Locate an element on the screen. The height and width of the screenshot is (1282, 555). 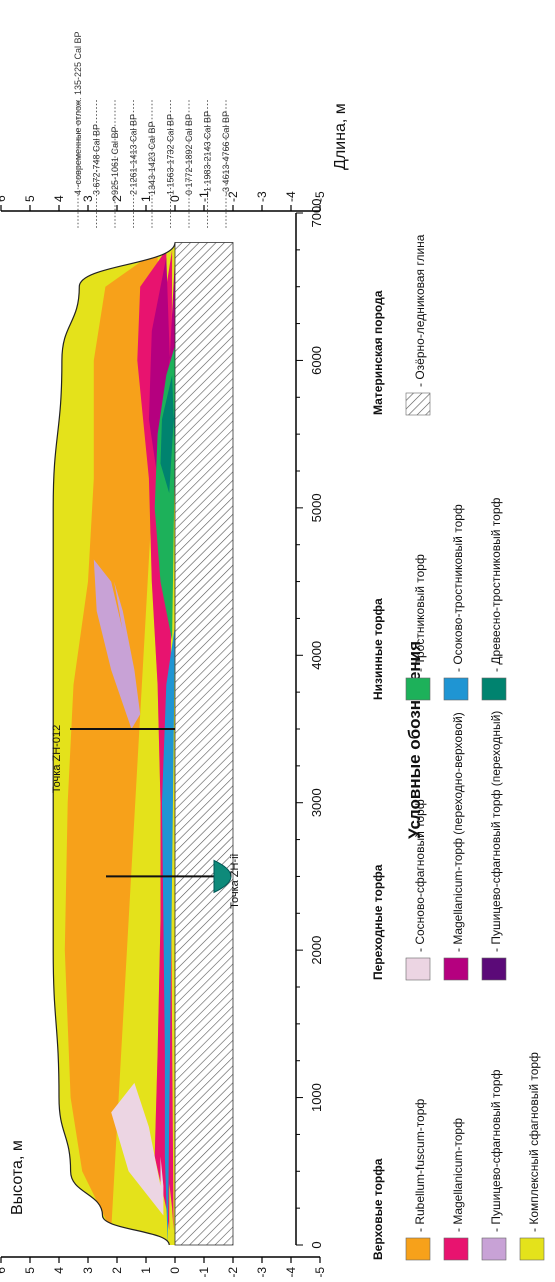
legend-item-label: - Озёрно-ледниковая глина is located at coordinates (420, 310).